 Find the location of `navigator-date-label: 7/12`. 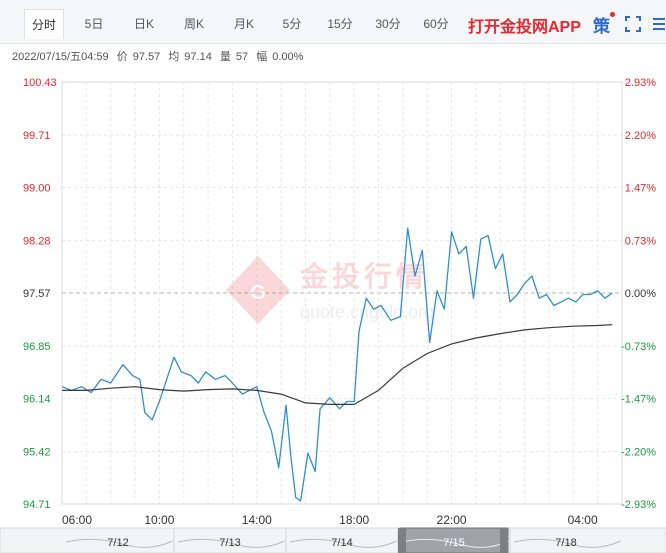

navigator-date-label: 7/12 is located at coordinates (117, 543).